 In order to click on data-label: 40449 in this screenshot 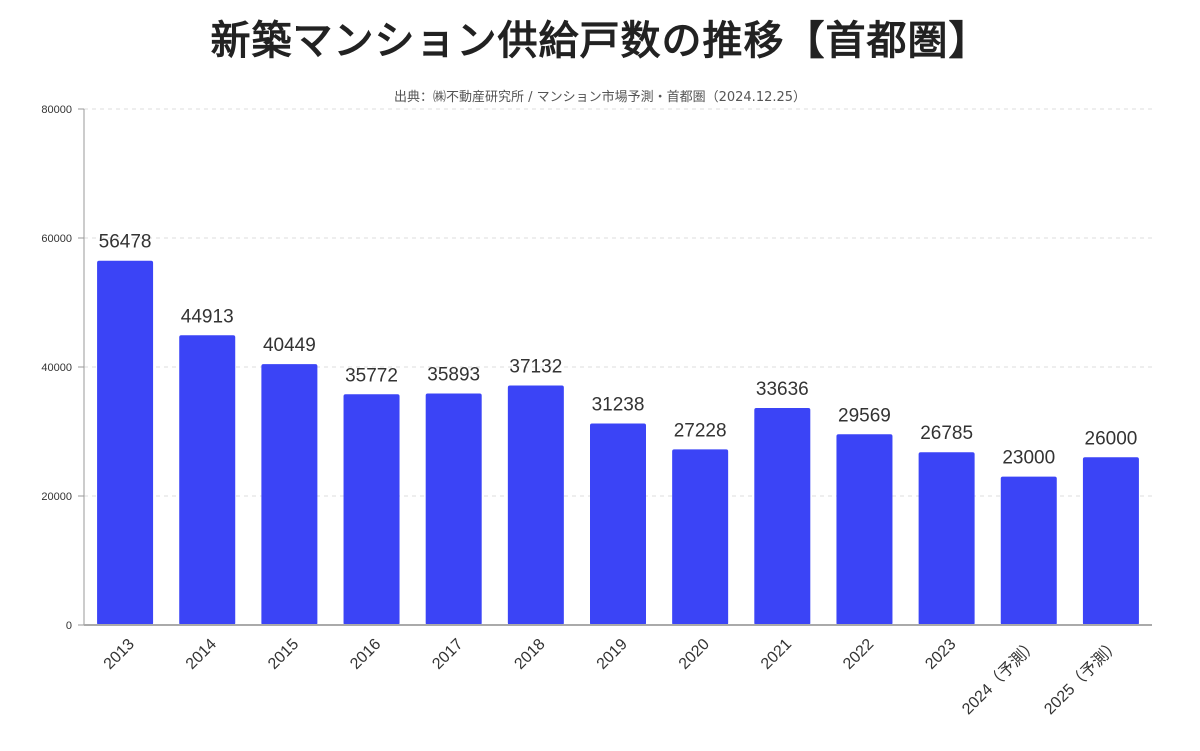, I will do `click(289, 345)`.